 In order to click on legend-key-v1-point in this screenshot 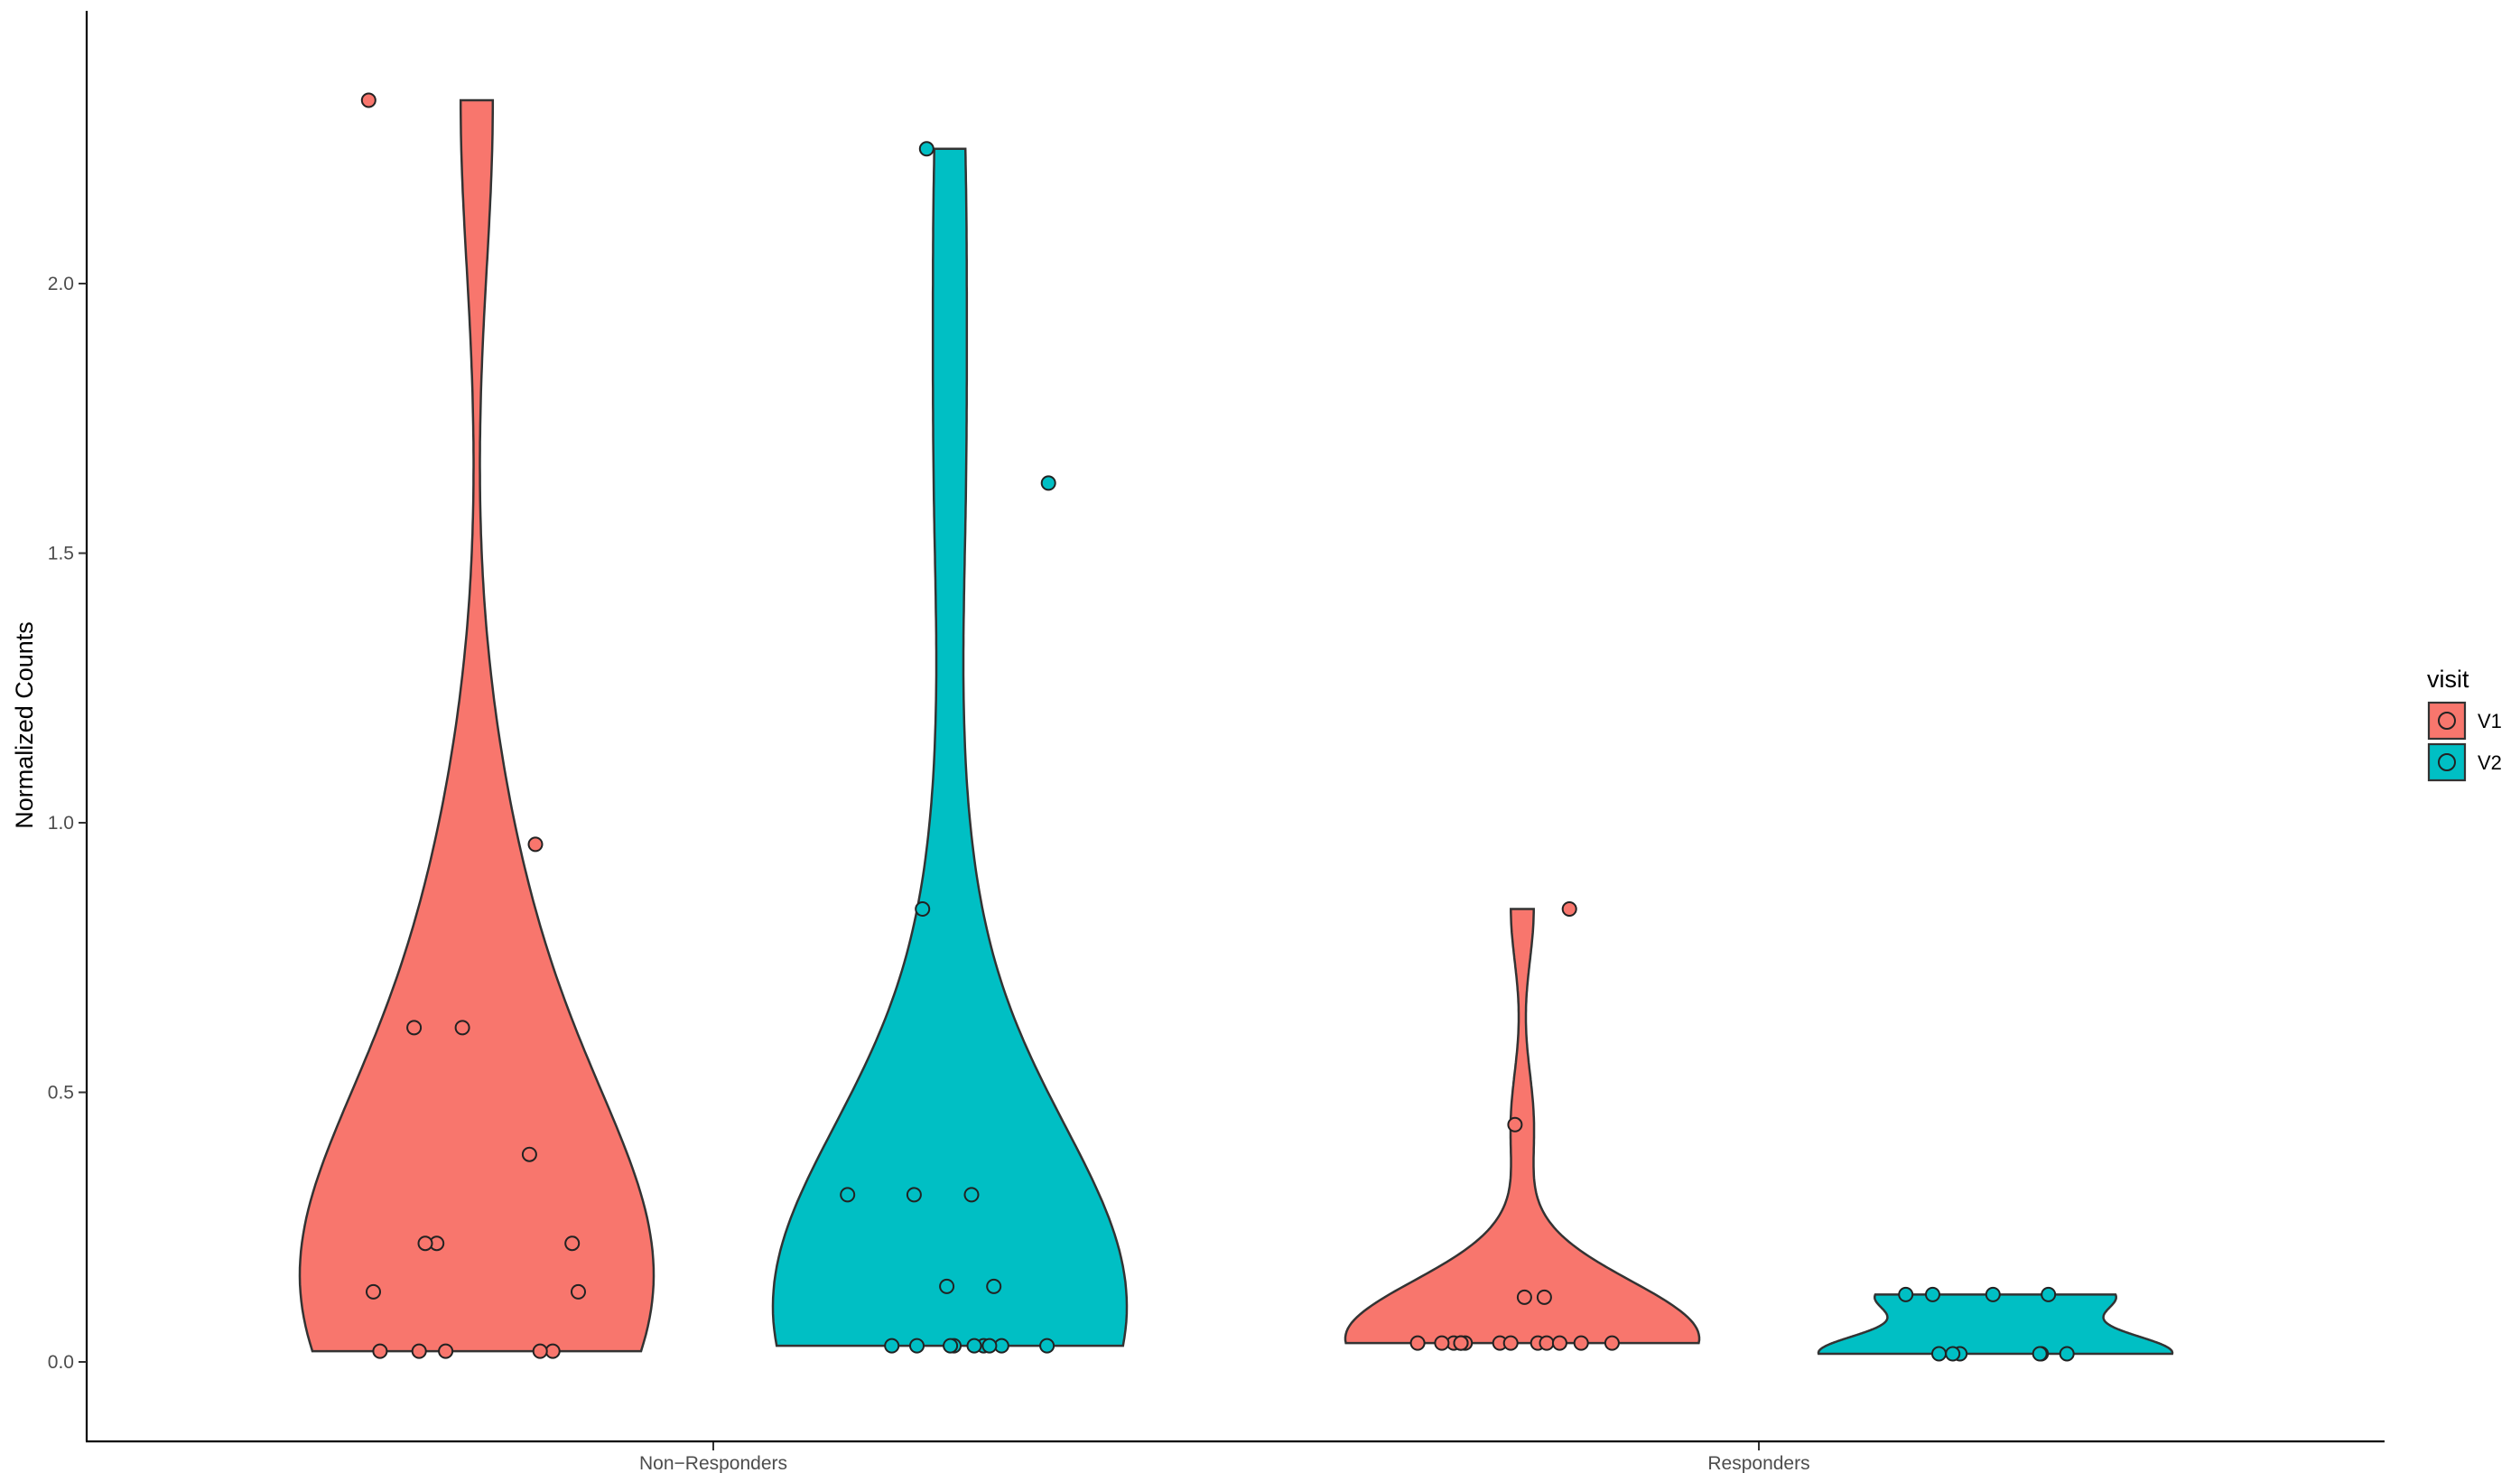, I will do `click(2447, 721)`.